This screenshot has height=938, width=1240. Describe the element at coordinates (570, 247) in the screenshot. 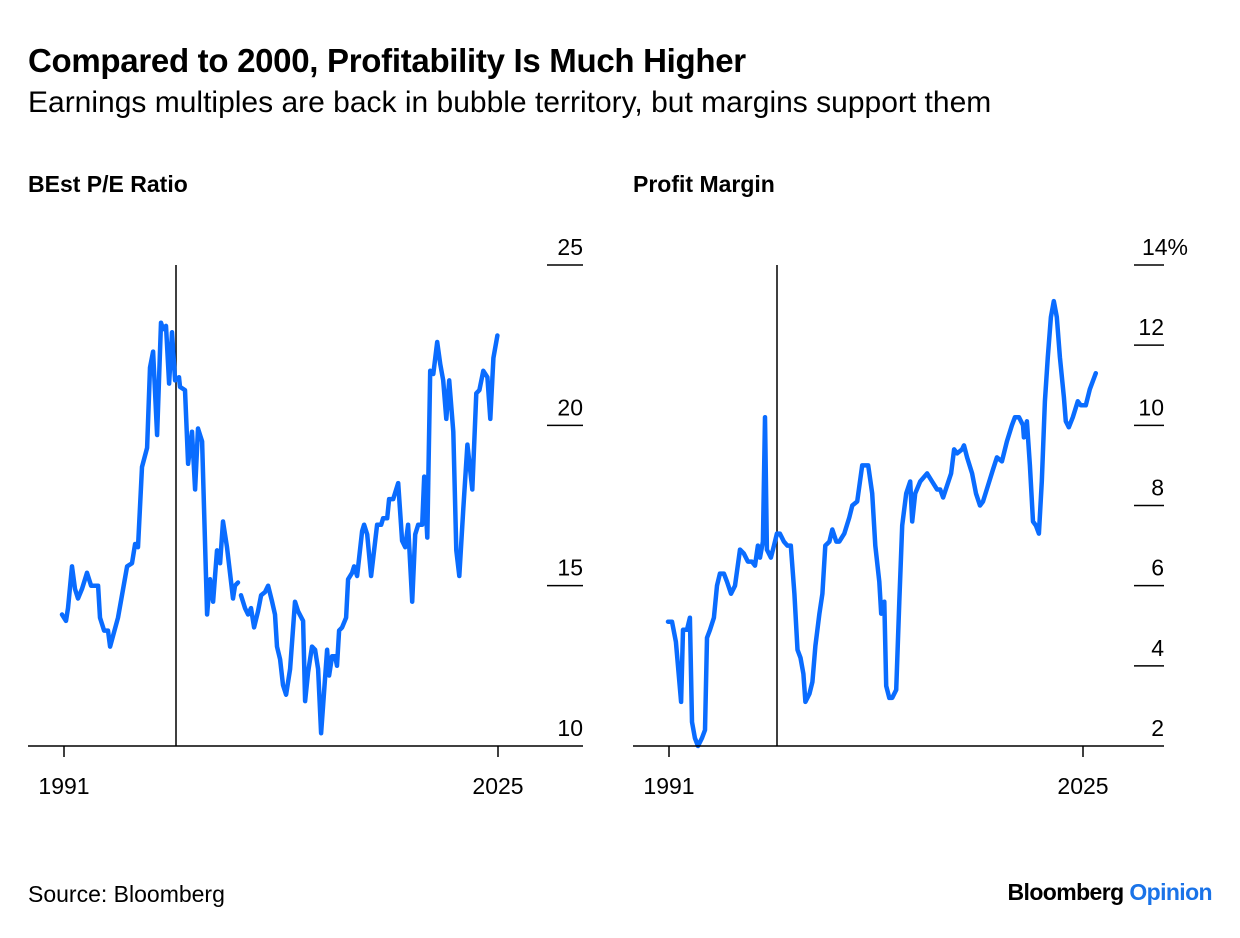

I see `pe-y-tick-label: 25` at that location.